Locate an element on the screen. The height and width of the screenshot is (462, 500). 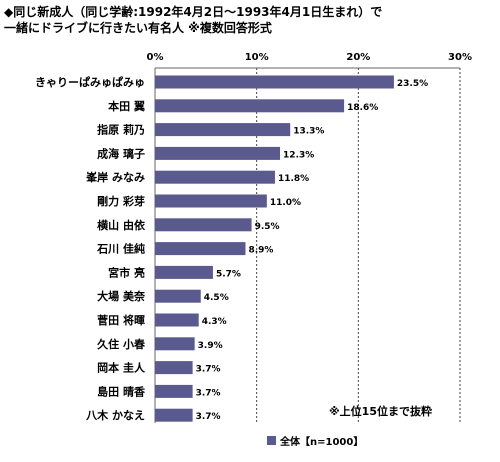
category-label: 菅田 将暉 is located at coordinates (121, 320).